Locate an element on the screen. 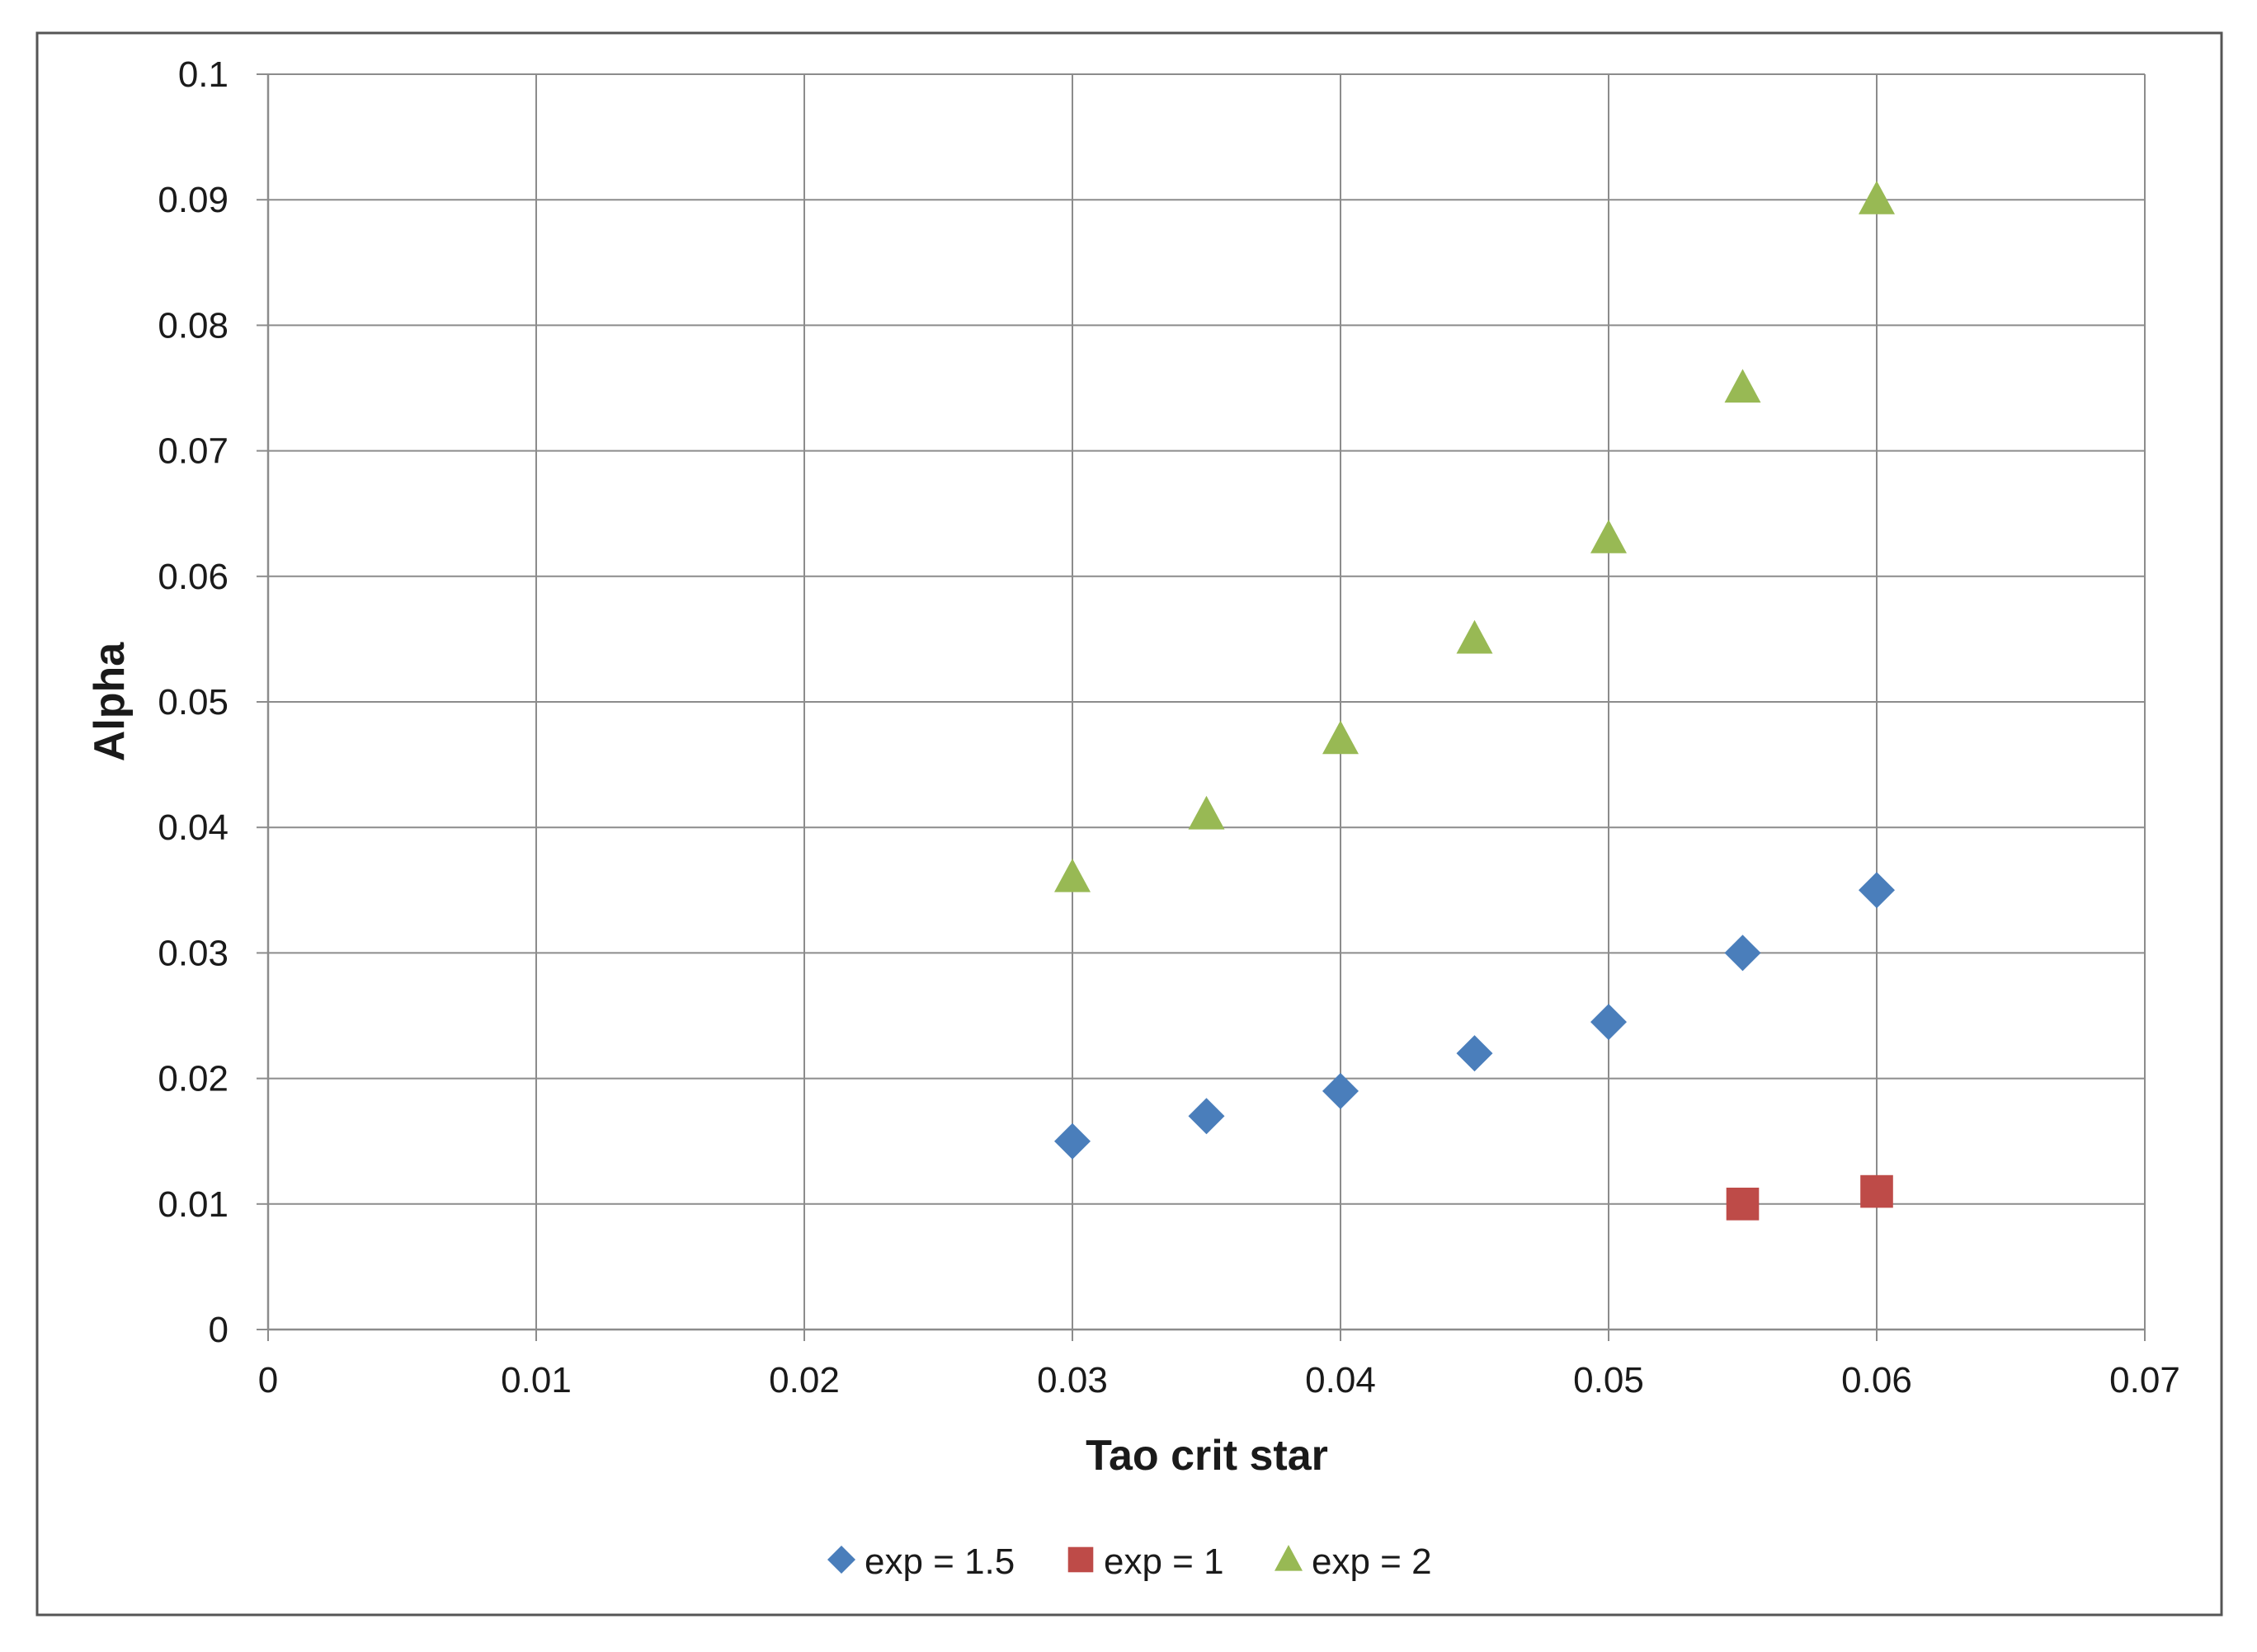 This screenshot has height=1652, width=2257. legend-label: exp = 1.5 is located at coordinates (940, 1561).